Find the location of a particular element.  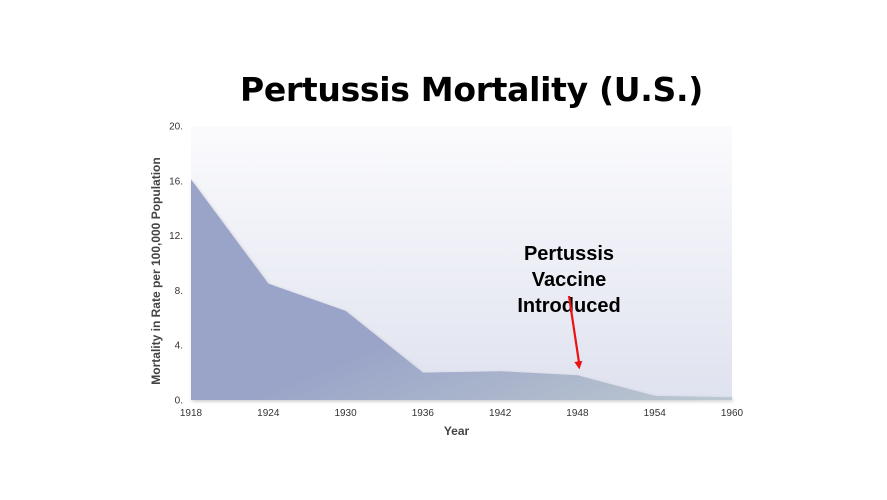

annotation-text-line: Vaccine is located at coordinates (569, 280).